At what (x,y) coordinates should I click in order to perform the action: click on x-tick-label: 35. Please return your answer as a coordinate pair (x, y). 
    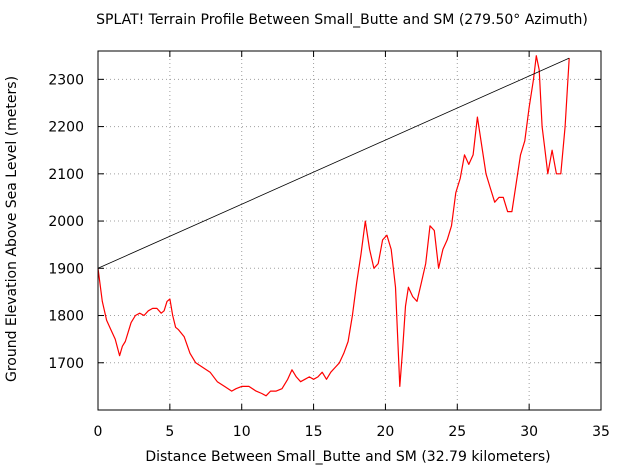
    Looking at the image, I should click on (601, 432).